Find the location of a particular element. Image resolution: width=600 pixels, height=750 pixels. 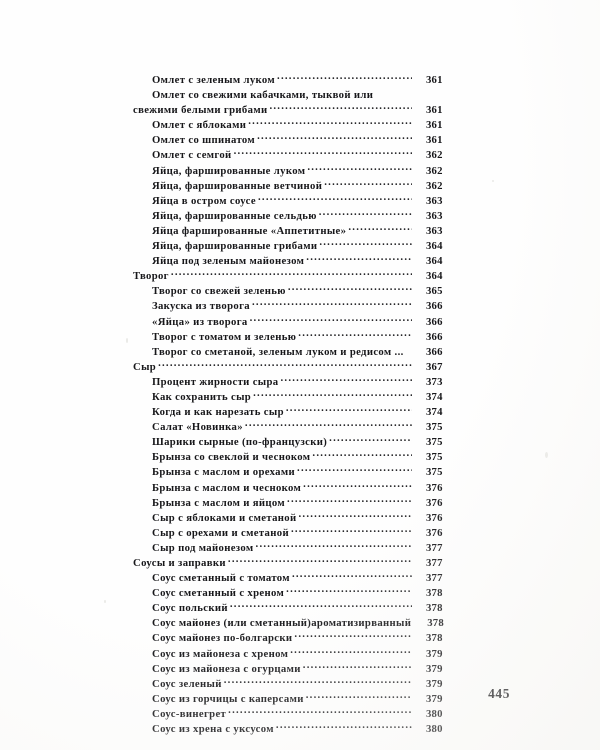

toc-entry-label: Салат «Новинка» is located at coordinates (197, 427).